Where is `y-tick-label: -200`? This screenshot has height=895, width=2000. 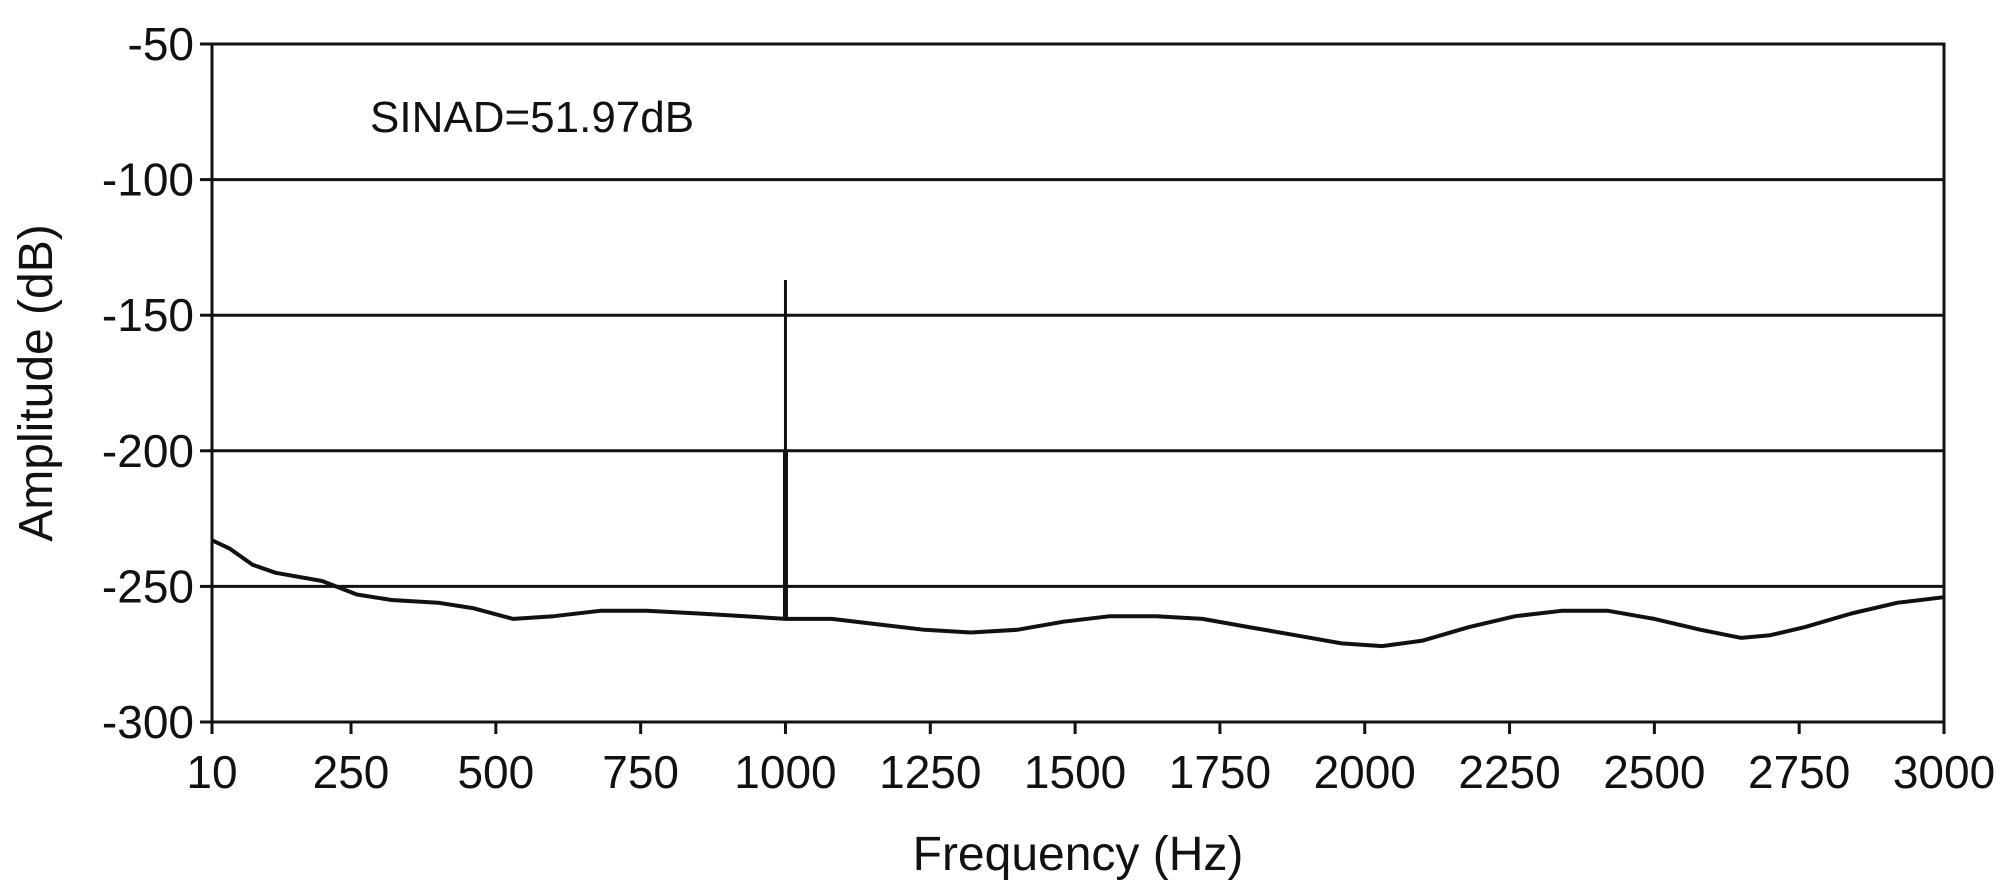 y-tick-label: -200 is located at coordinates (148, 451).